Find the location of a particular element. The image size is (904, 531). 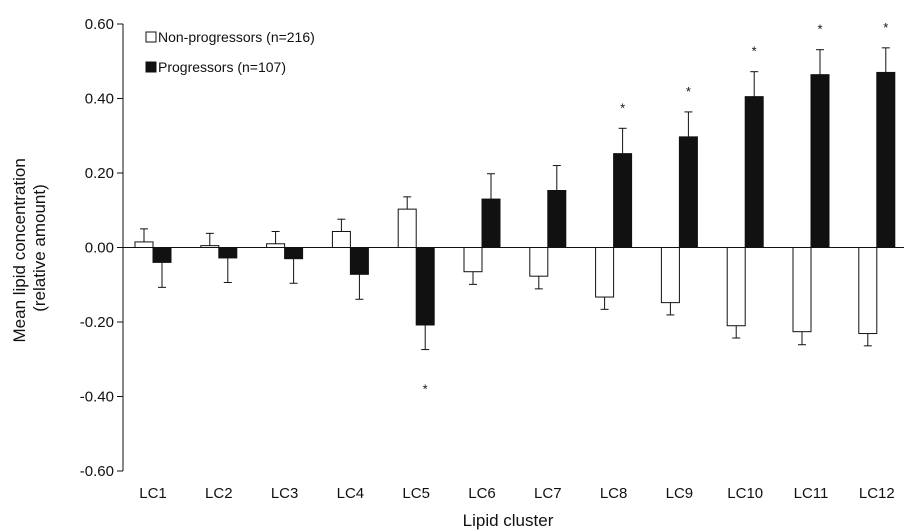

x-tick-label-lc1: LC1 is located at coordinates (153, 493).